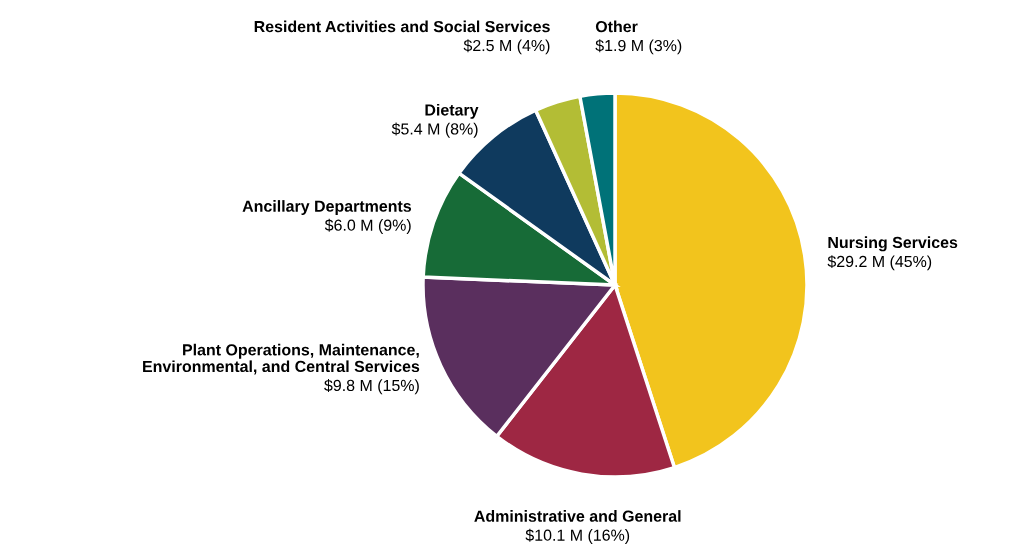 The height and width of the screenshot is (556, 1019). I want to click on slice-label: Dietary, so click(452, 111).